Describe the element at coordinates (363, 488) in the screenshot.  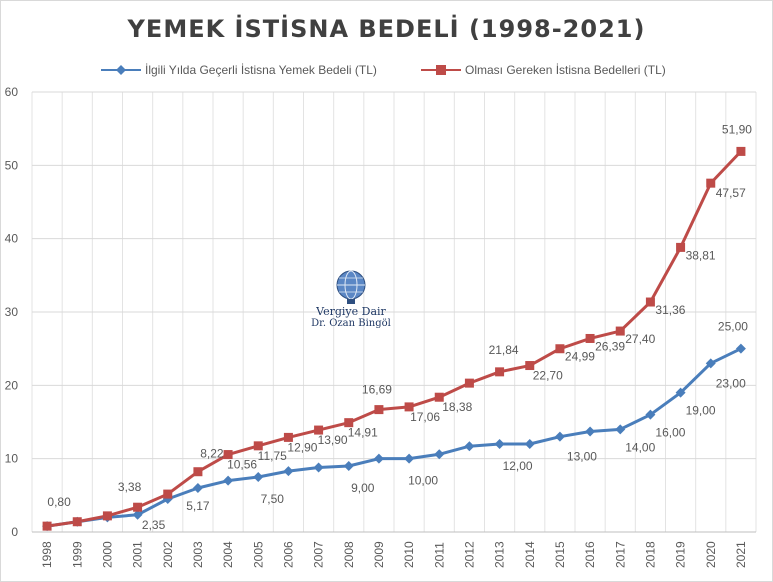
I see `data-label-series-1: 9,00` at that location.